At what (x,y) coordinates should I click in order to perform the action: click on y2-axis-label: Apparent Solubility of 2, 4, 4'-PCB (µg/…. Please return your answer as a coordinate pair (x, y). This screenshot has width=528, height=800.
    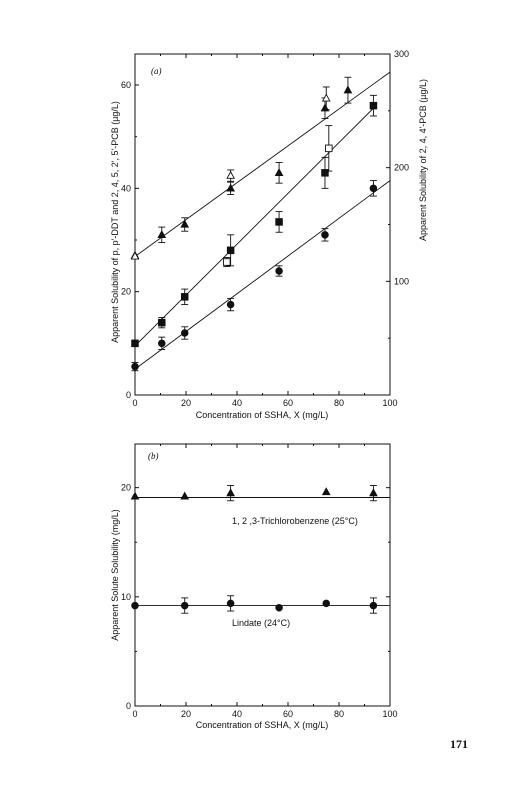
    Looking at the image, I should click on (423, 160).